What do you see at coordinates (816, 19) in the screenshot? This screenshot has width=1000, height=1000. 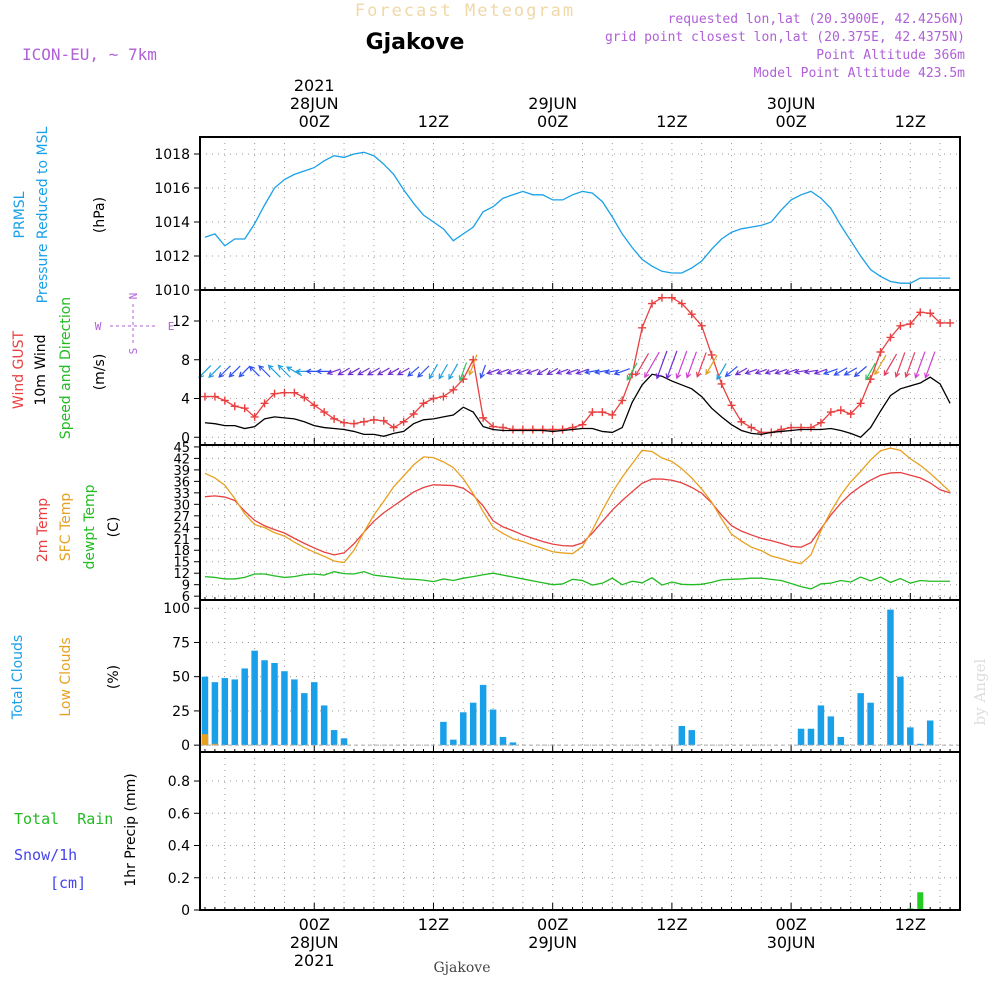 I see `requested-coords: requested lon,lat (20.3900E, 42.4256N)` at bounding box center [816, 19].